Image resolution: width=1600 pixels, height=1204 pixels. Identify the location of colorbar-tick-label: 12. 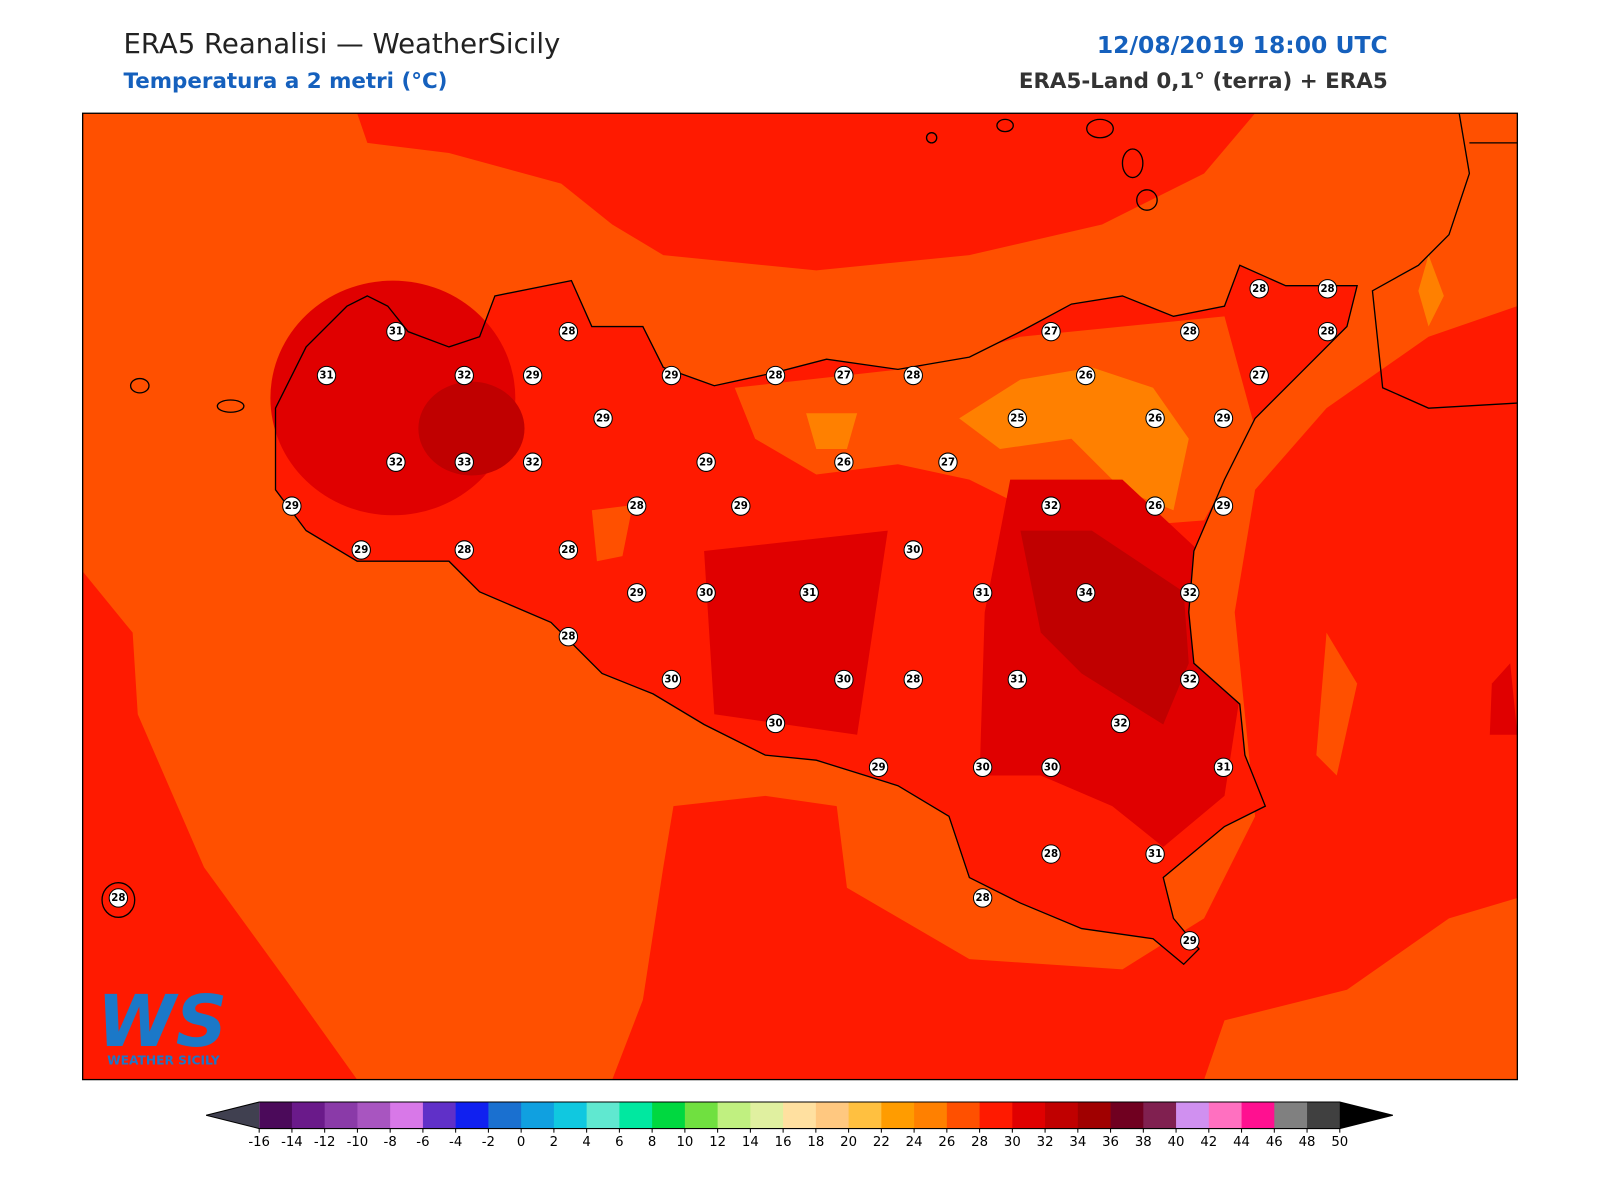
(717, 1142).